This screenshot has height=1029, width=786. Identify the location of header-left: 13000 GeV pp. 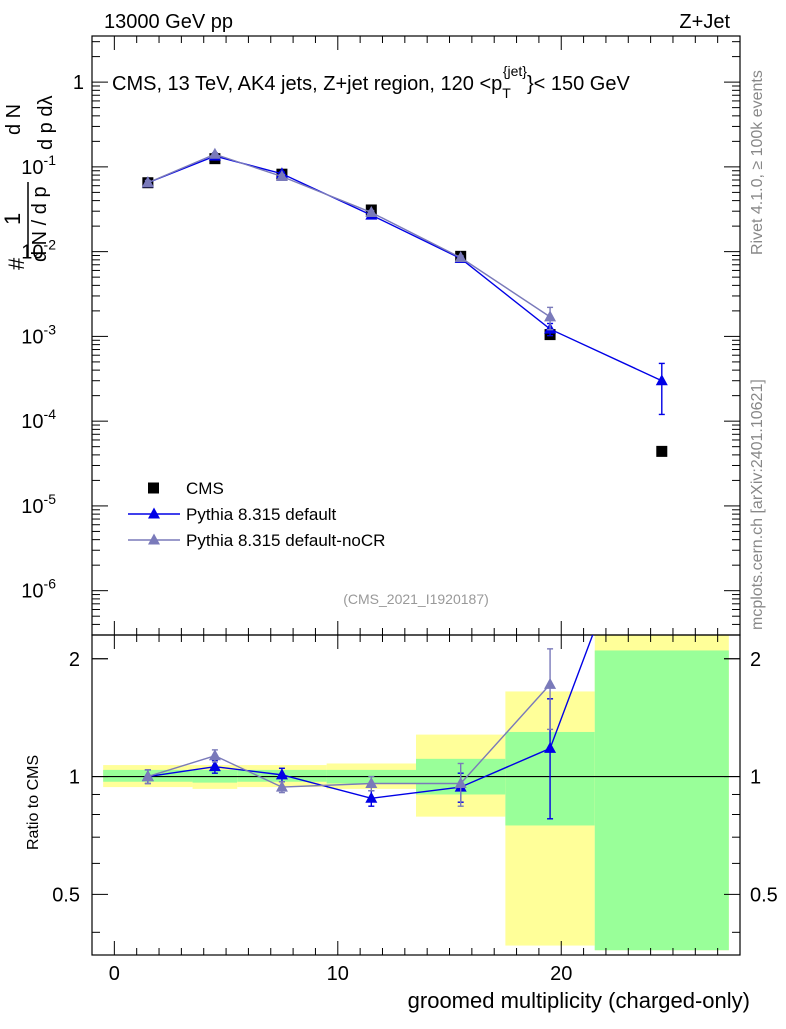
(168, 22).